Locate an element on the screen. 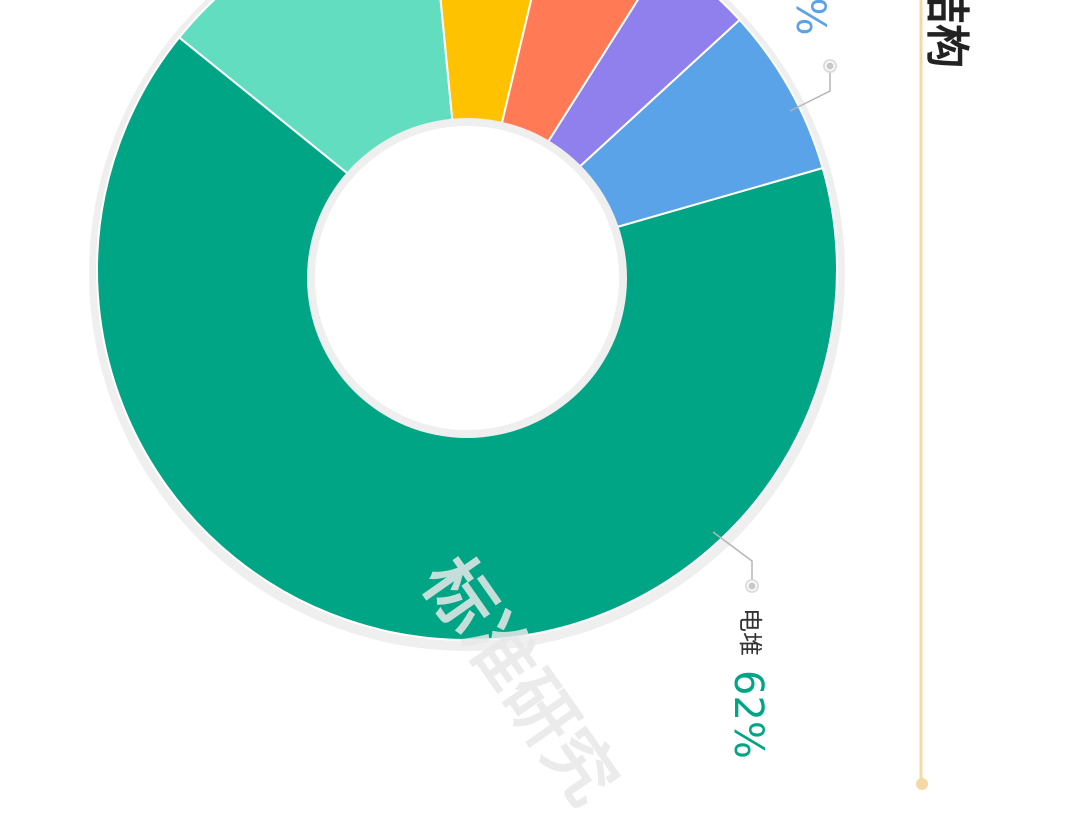  label-seven-percent: 7% is located at coordinates (810, 17).